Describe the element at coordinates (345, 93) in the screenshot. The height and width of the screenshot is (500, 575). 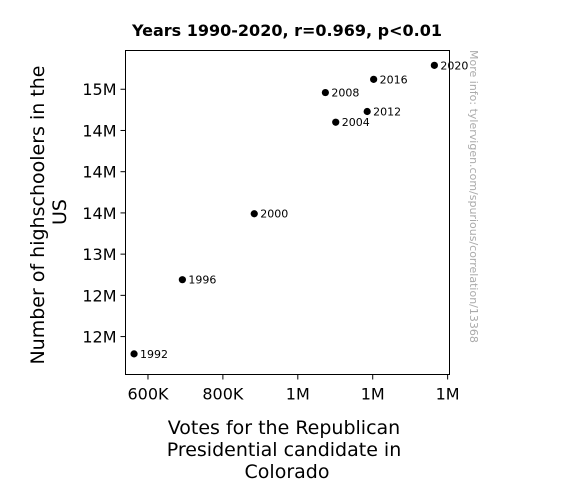
I see `data-point-label: 2008` at that location.